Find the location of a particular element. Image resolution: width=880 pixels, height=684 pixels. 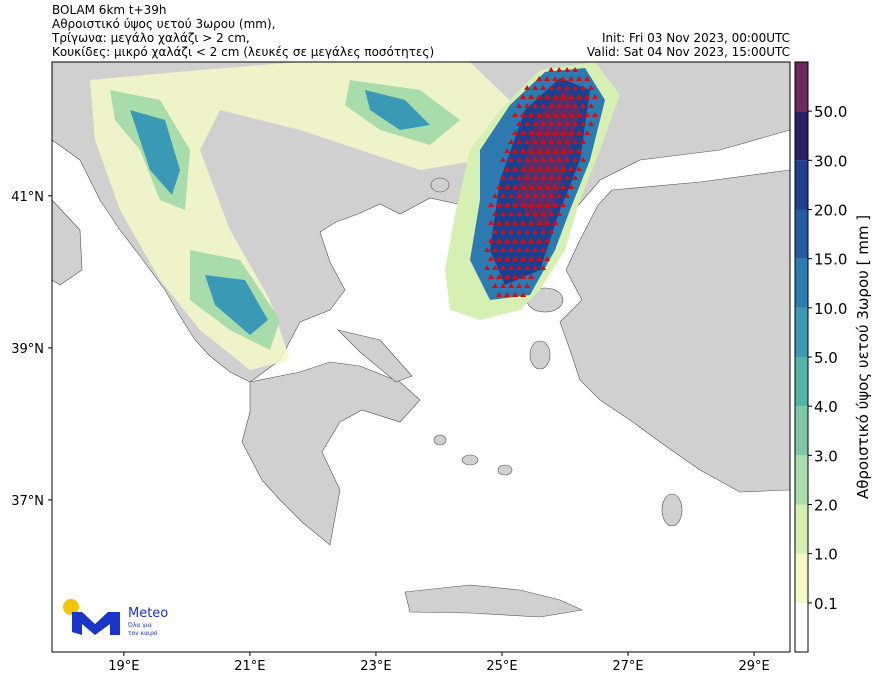

y-tick-label: 37°N is located at coordinates (27, 501).